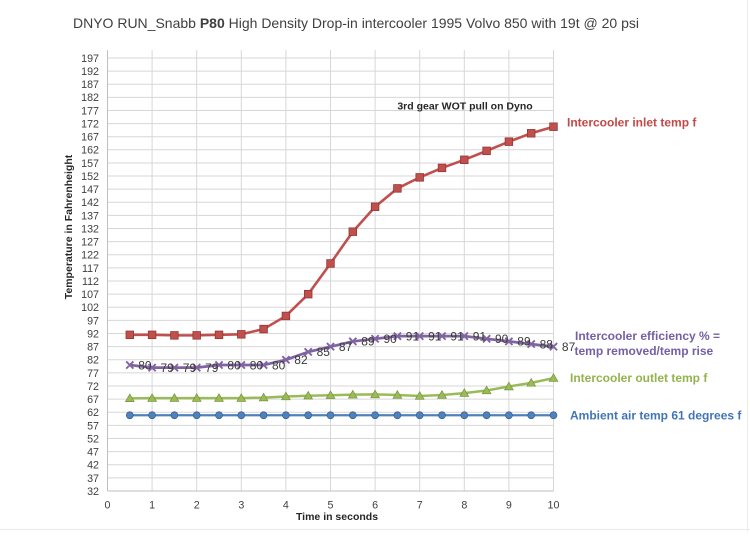 Image resolution: width=750 pixels, height=537 pixels. Describe the element at coordinates (90, 190) in the screenshot. I see `svg-text: 147` at that location.